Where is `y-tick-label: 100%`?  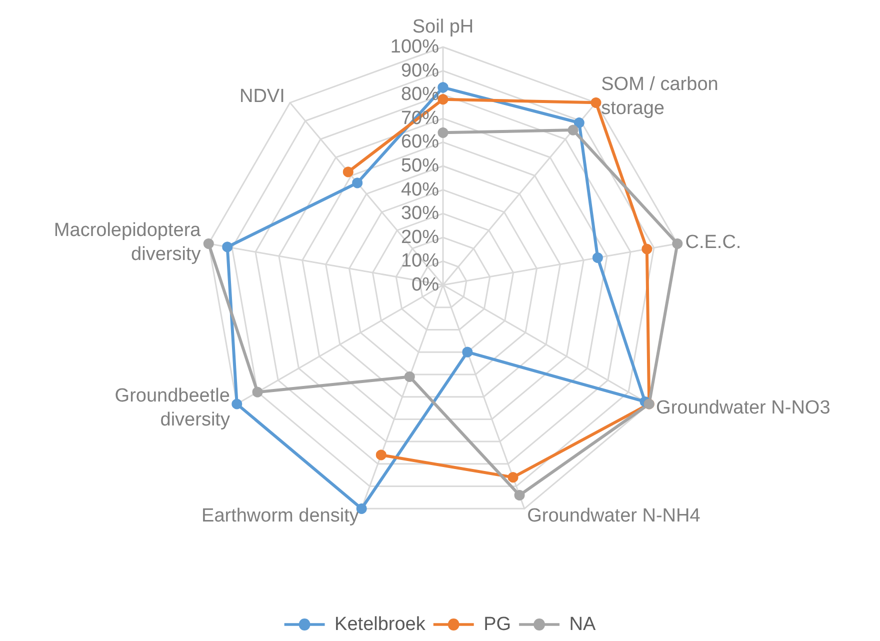
y-tick-label: 100% is located at coordinates (415, 47).